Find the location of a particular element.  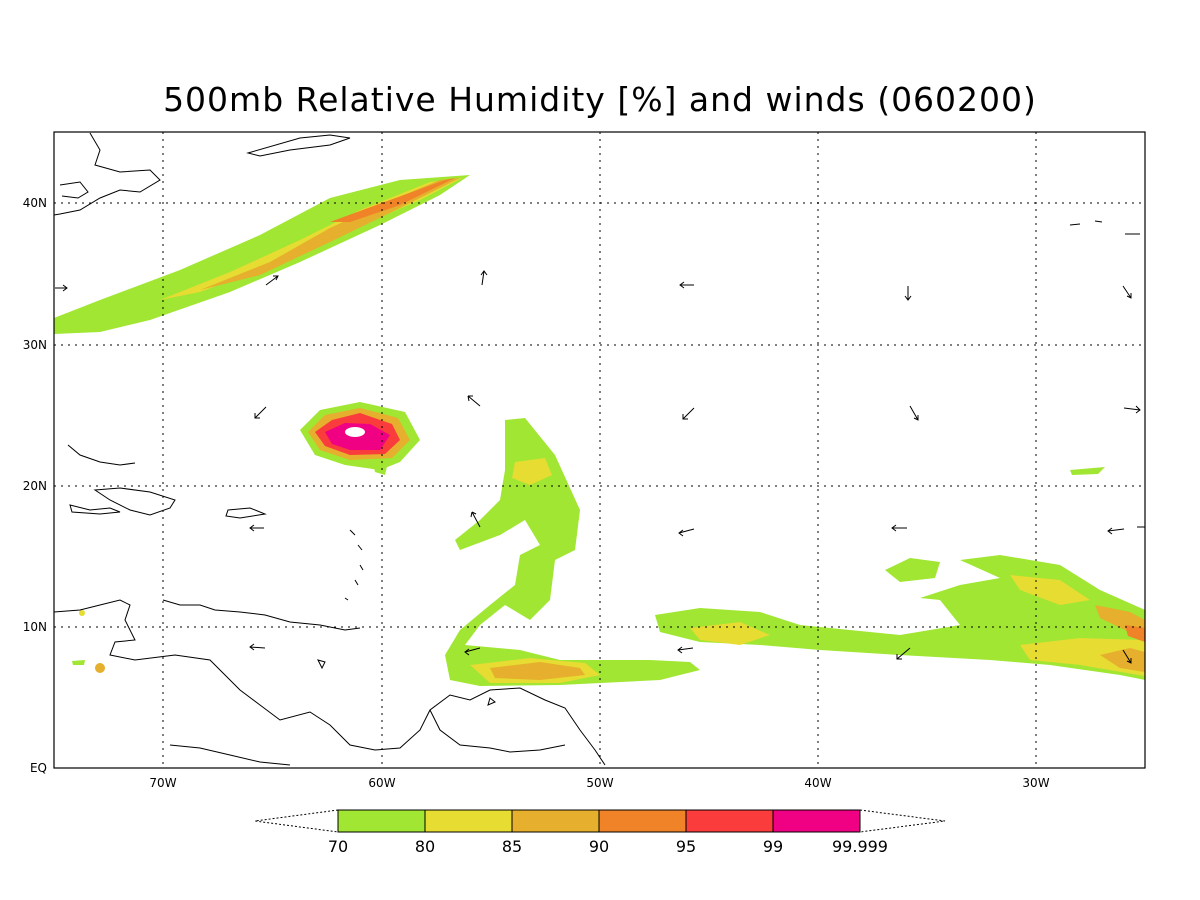

lat-label: 20N is located at coordinates (35, 486).